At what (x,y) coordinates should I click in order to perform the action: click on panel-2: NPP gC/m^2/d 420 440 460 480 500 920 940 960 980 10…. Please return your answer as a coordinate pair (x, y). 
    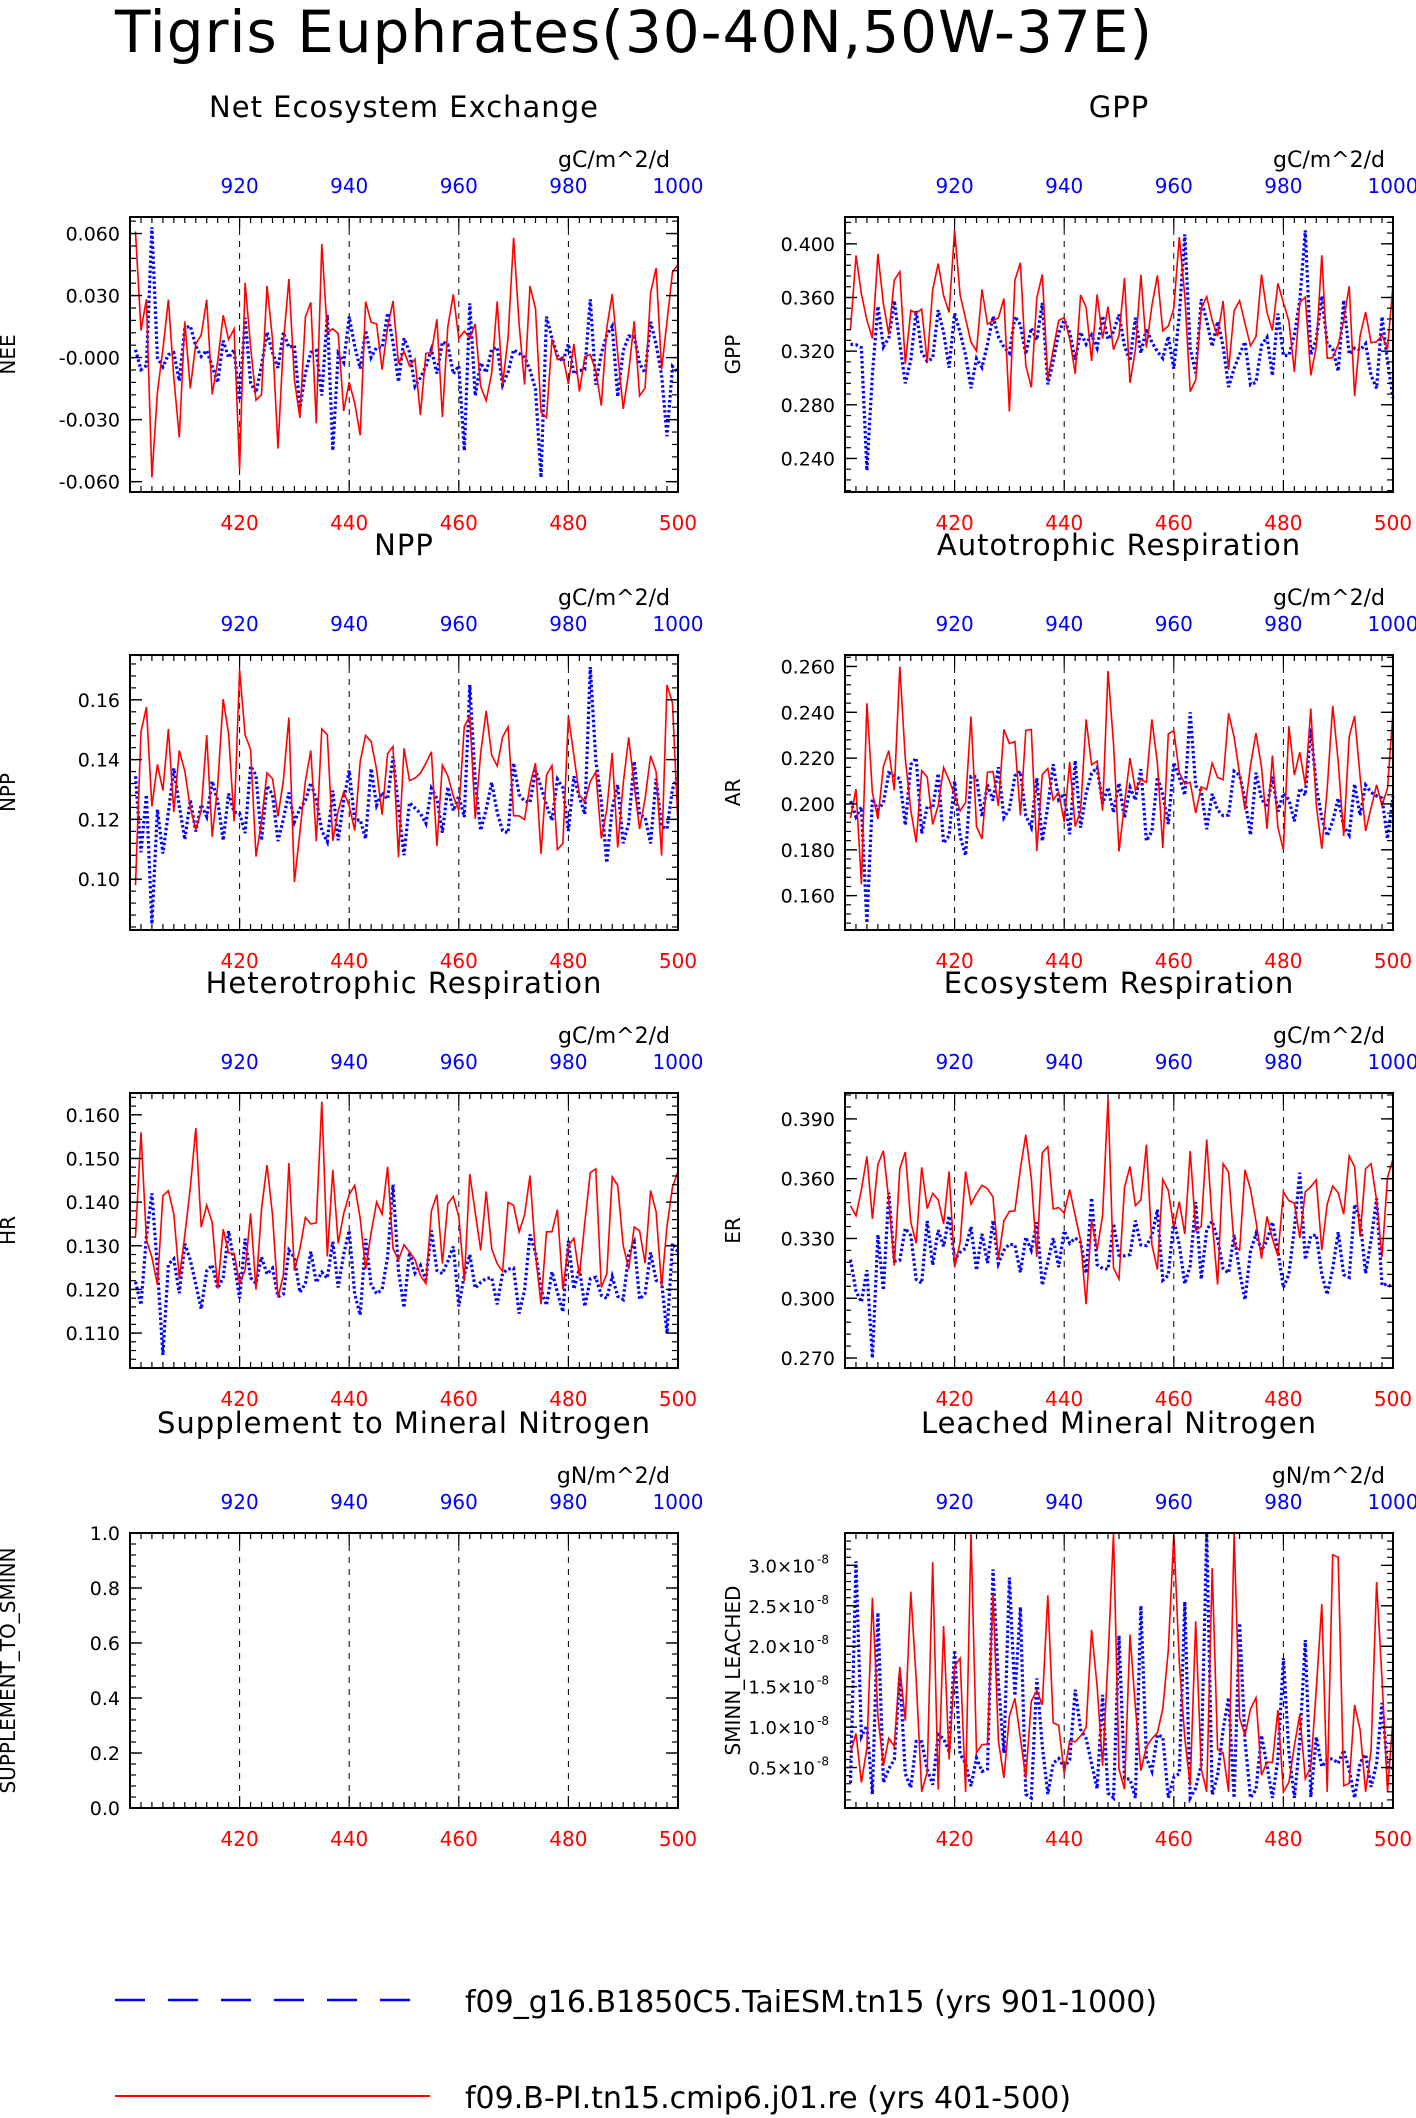
    Looking at the image, I should click on (351, 750).